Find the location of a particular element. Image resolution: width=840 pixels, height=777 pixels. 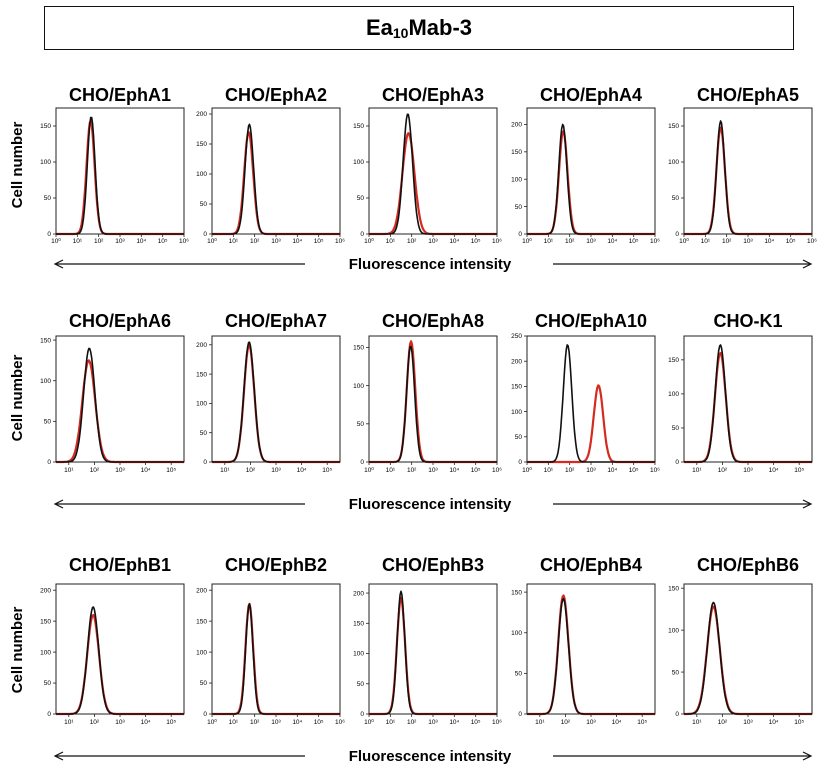

panel-title: CHO/EphA8 is located at coordinates (433, 321).